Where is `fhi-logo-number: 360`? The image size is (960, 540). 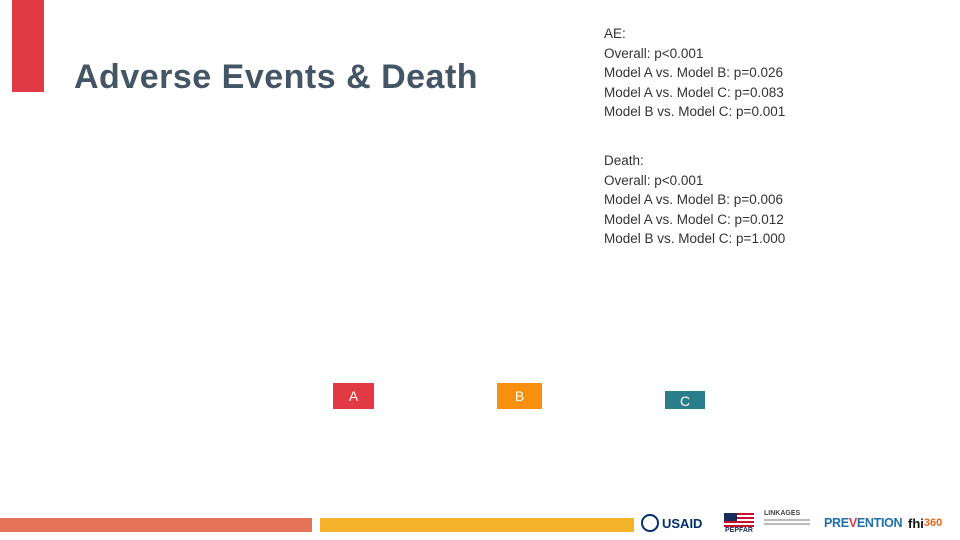 fhi-logo-number: 360 is located at coordinates (933, 523).